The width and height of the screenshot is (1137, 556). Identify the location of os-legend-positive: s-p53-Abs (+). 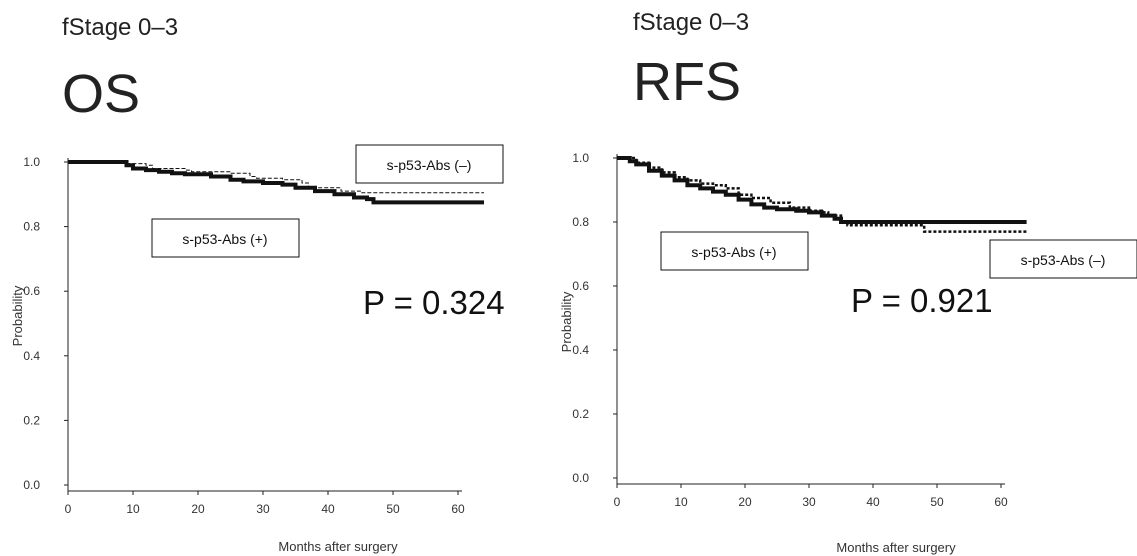
(224, 239).